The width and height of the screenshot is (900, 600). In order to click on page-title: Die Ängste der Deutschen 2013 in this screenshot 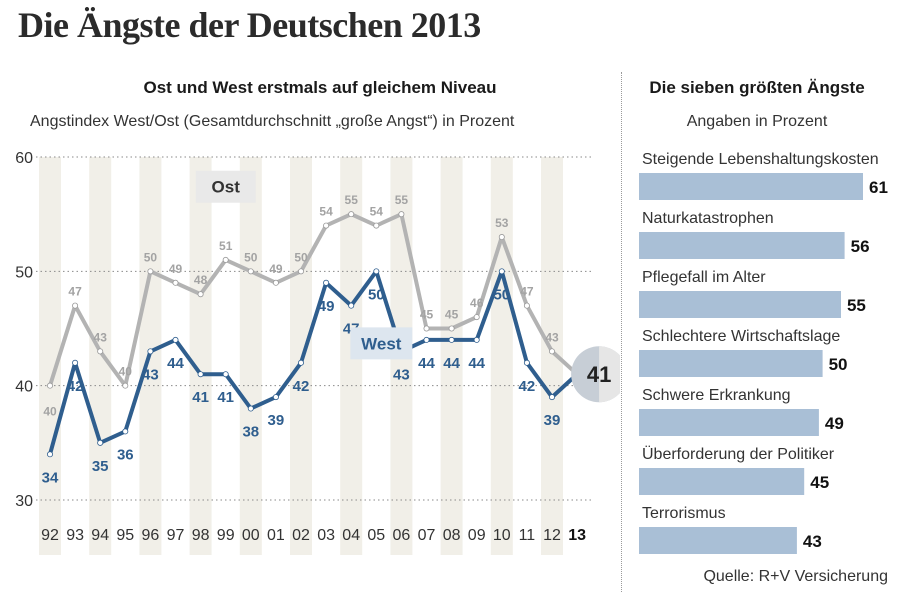, I will do `click(249, 25)`.